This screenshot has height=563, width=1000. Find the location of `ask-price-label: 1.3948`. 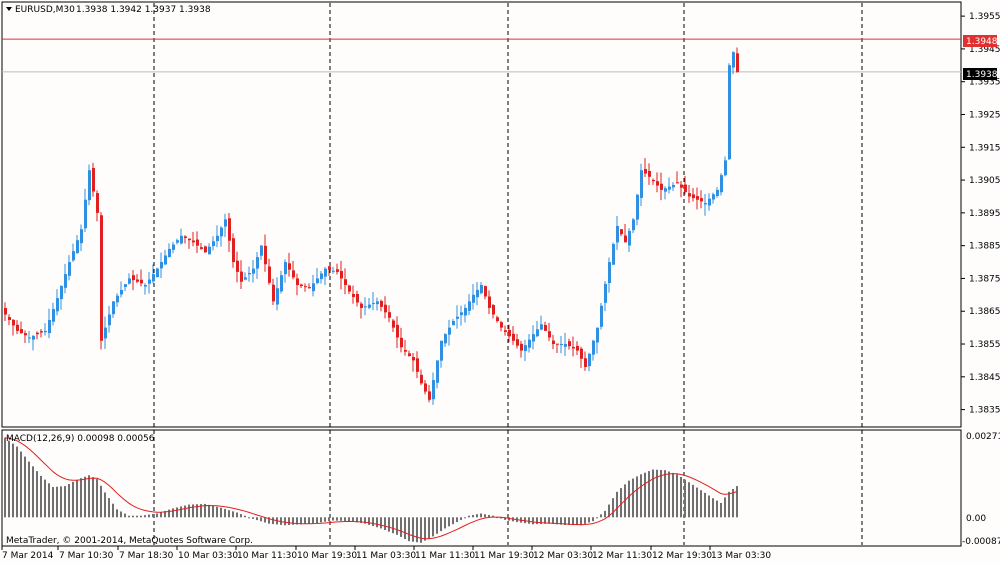

ask-price-label: 1.3948 is located at coordinates (982, 42).